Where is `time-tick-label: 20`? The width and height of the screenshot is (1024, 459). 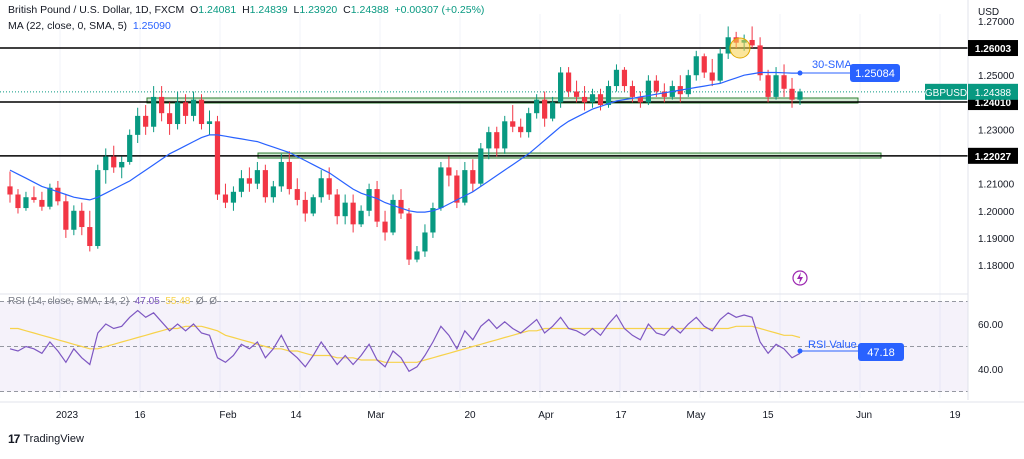
time-tick-label: 20 is located at coordinates (470, 415).